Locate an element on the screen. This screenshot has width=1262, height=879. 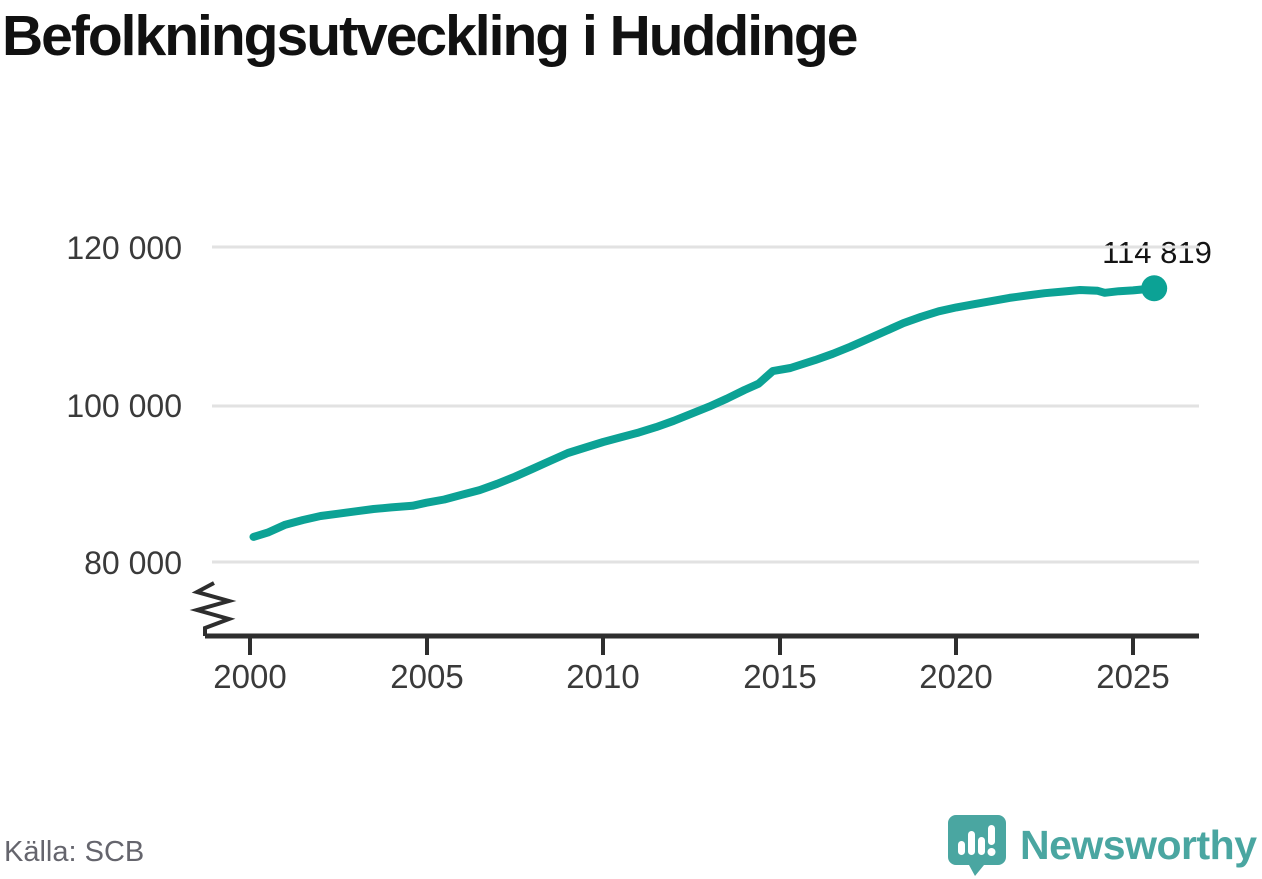
x-tick-label-2025: 2025 is located at coordinates (1133, 676).